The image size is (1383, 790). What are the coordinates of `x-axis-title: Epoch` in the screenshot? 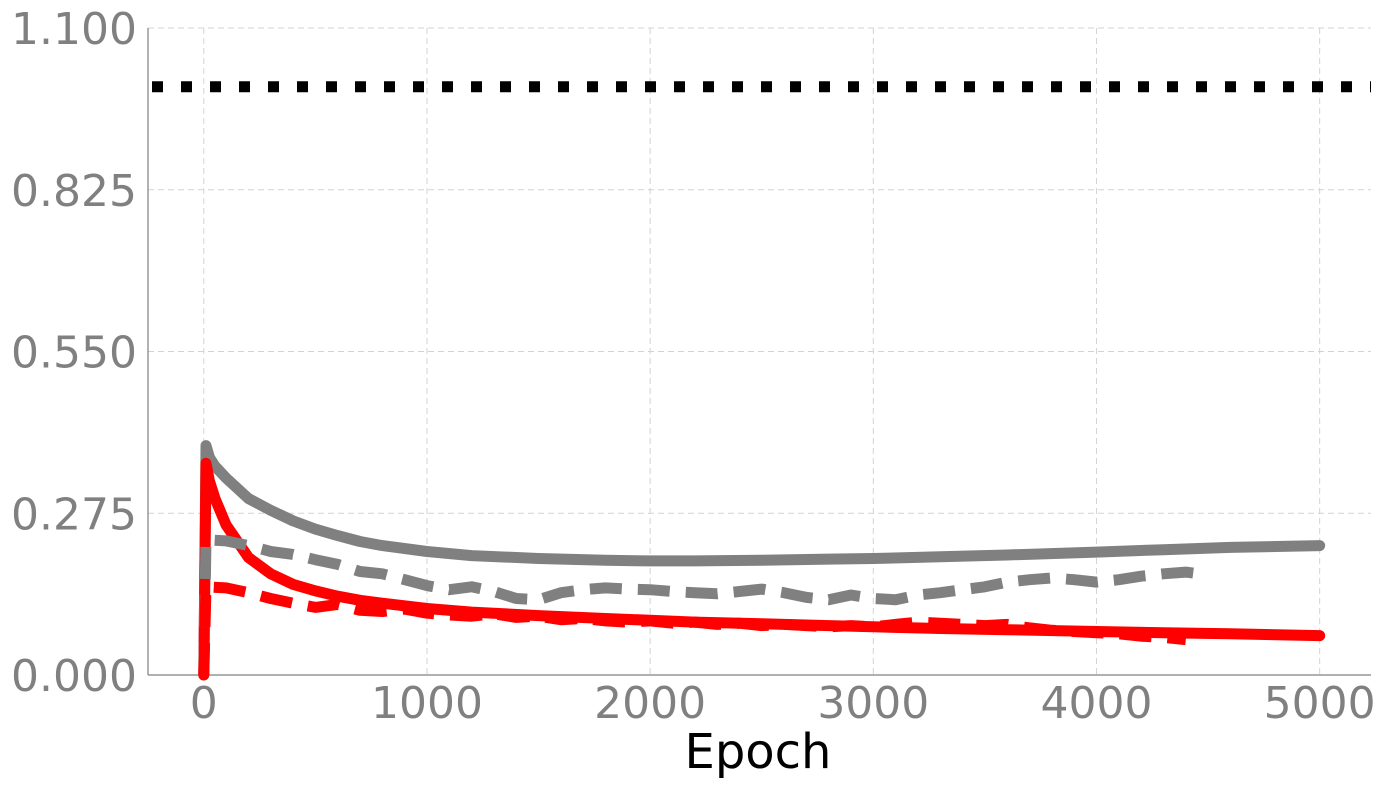 It's located at (758, 752).